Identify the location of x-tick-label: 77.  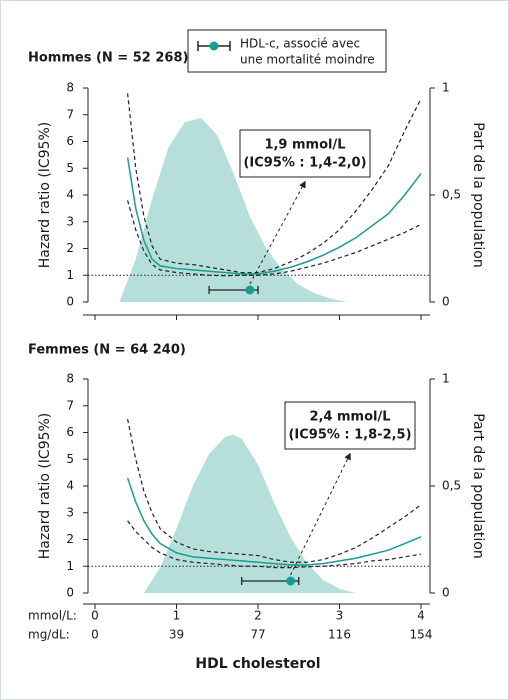
(257, 635).